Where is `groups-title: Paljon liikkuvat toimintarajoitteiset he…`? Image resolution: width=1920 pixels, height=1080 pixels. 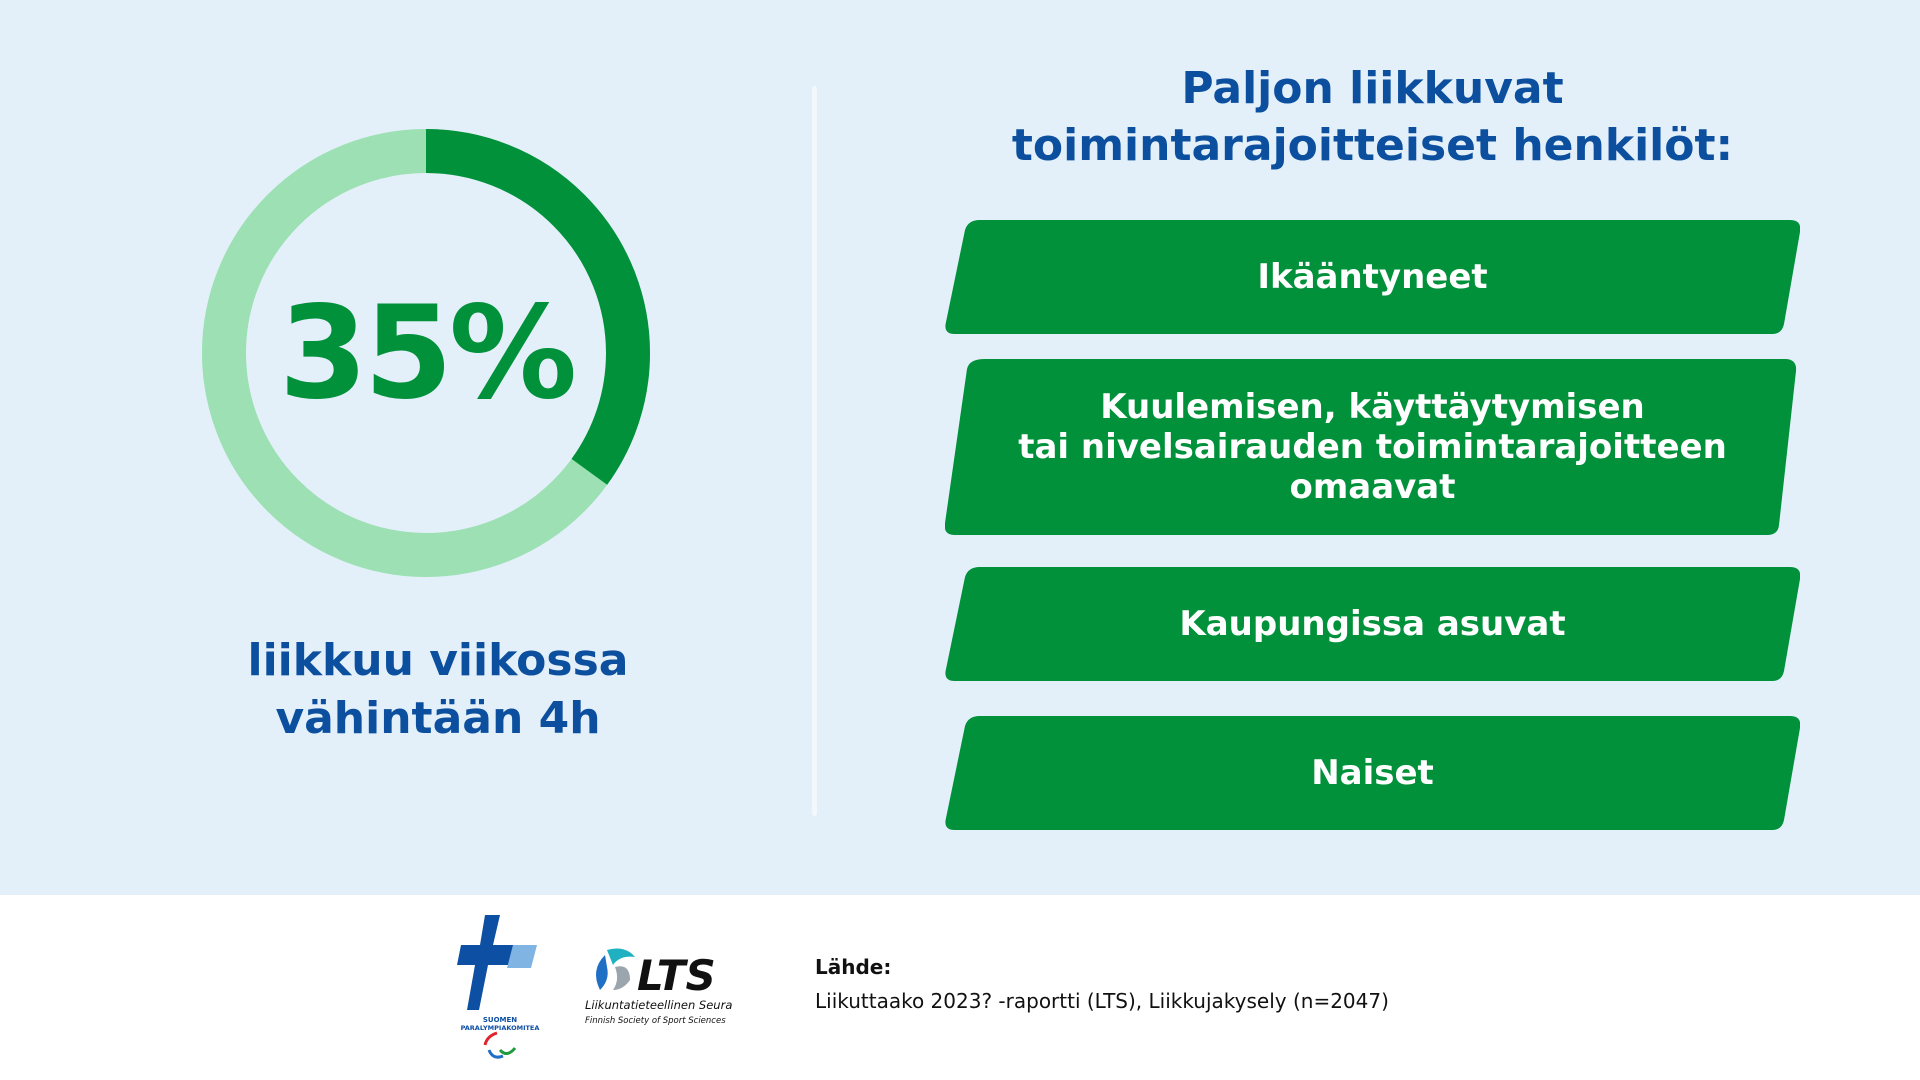
groups-title: Paljon liikkuvat toimintarajoitteiset he… is located at coordinates (1372, 117).